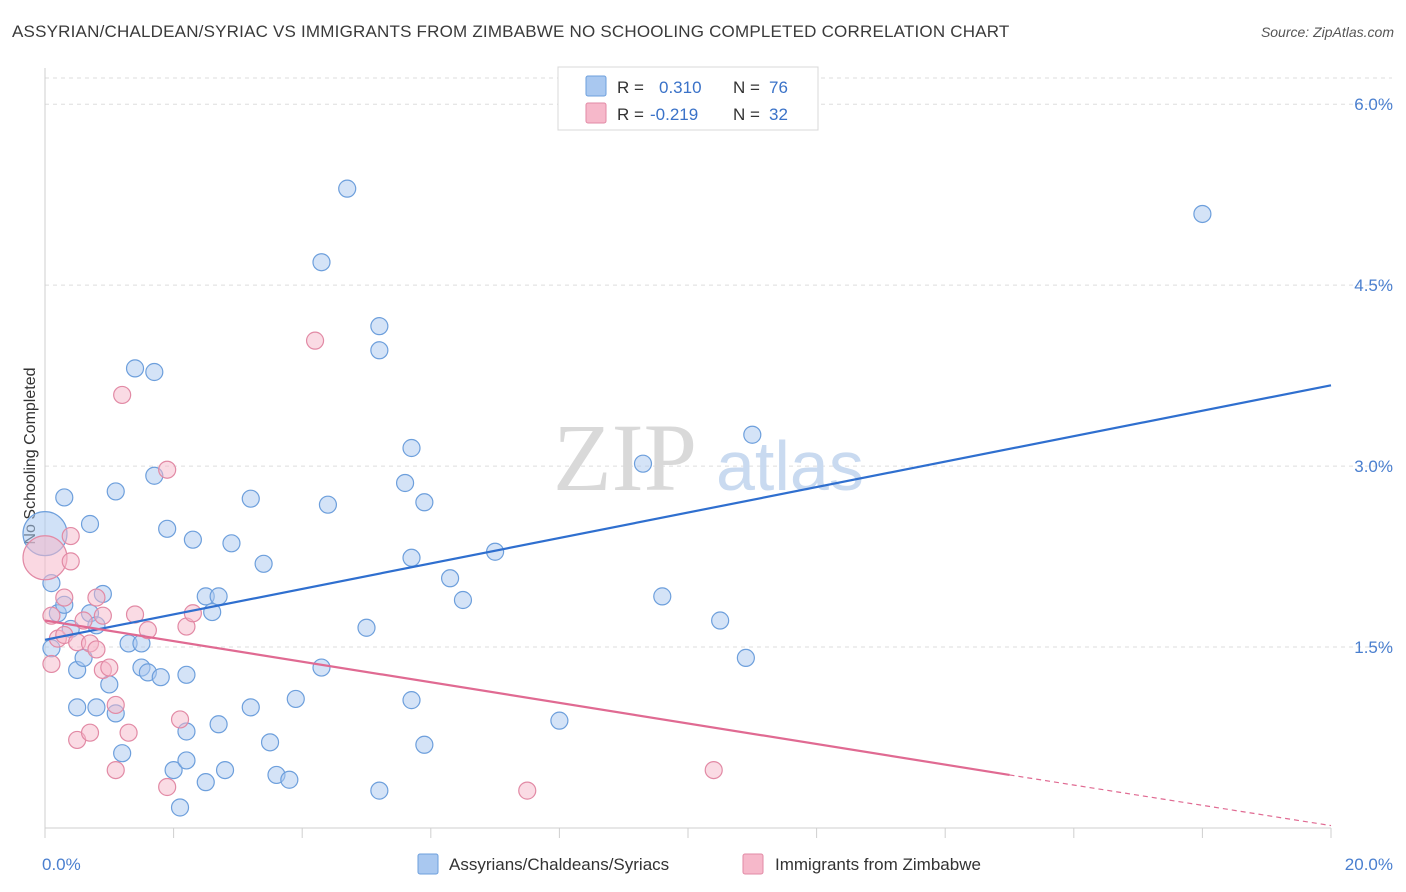  What do you see at coordinates (778, 87) in the screenshot?
I see `legend-n-value: 76` at bounding box center [778, 87].